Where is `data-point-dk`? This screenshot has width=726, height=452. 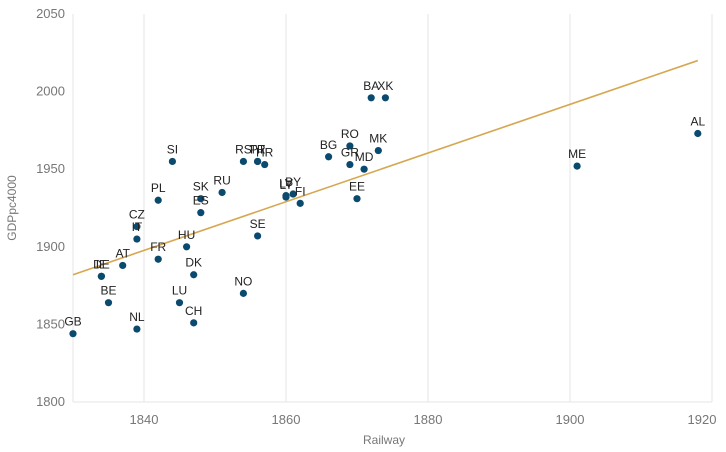 data-point-dk is located at coordinates (194, 275).